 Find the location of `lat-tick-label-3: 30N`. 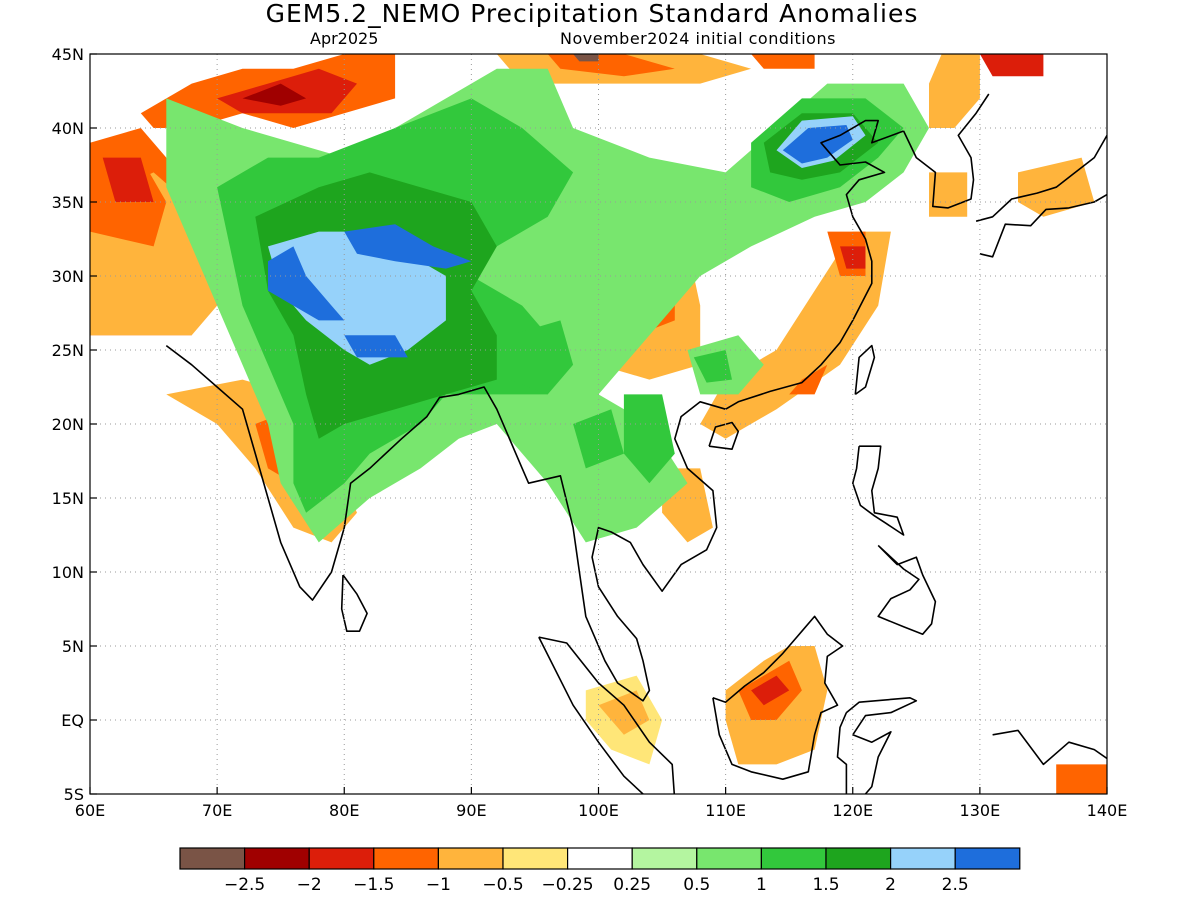

lat-tick-label-3: 30N is located at coordinates (68, 276).